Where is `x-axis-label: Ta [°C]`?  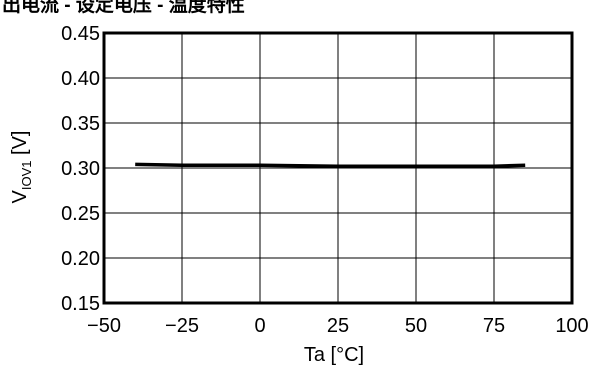 x-axis-label: Ta [°C] is located at coordinates (334, 355).